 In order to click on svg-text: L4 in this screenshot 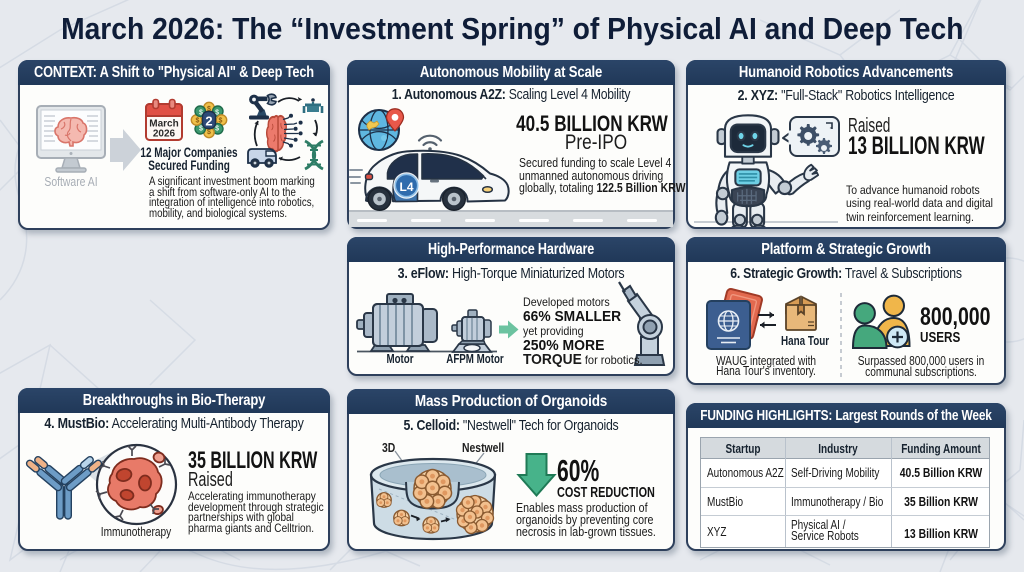, I will do `click(406, 187)`.